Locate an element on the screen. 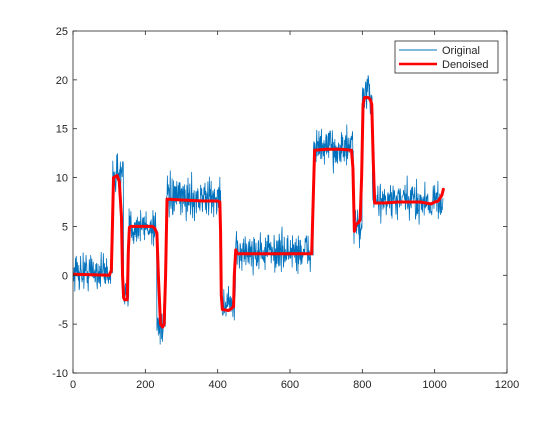 The width and height of the screenshot is (560, 425). legend-label-denoised: Denoised is located at coordinates (465, 65).